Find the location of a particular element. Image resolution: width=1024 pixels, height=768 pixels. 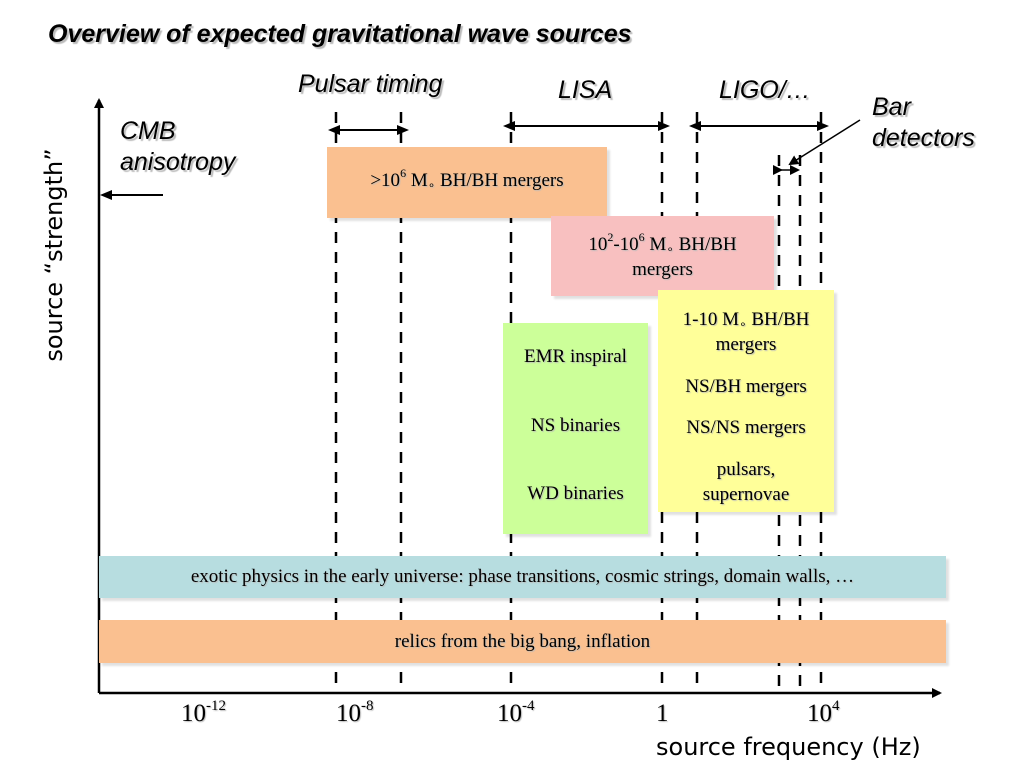

tick-label-1e-12: 10⁻¹² is located at coordinates (203, 712).